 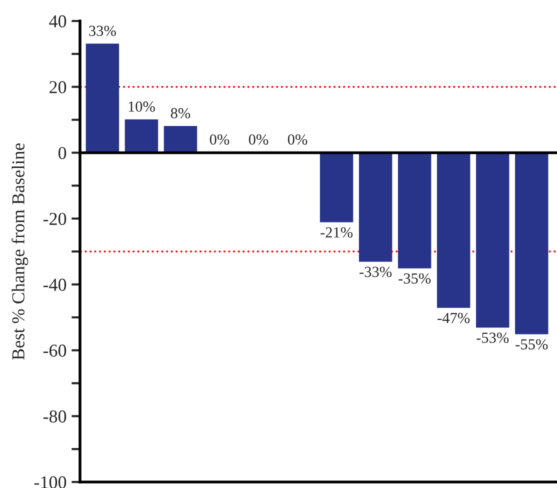 What do you see at coordinates (54, 350) in the screenshot?
I see `y-tick-label: -60` at bounding box center [54, 350].